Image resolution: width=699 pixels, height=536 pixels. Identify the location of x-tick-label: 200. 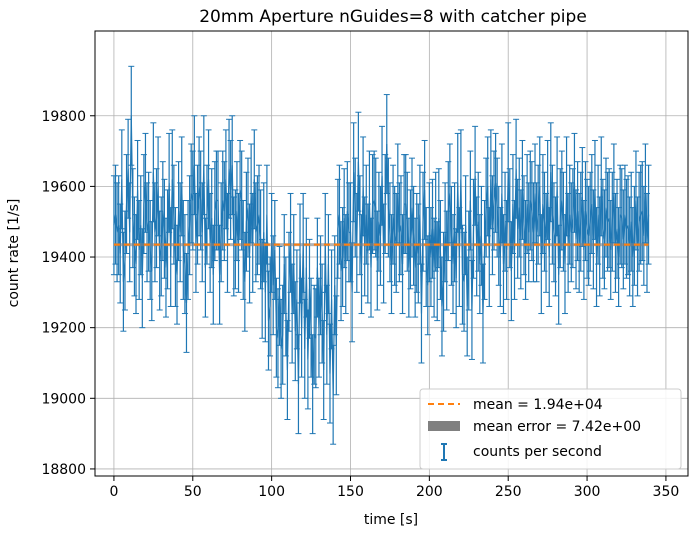
(429, 492).